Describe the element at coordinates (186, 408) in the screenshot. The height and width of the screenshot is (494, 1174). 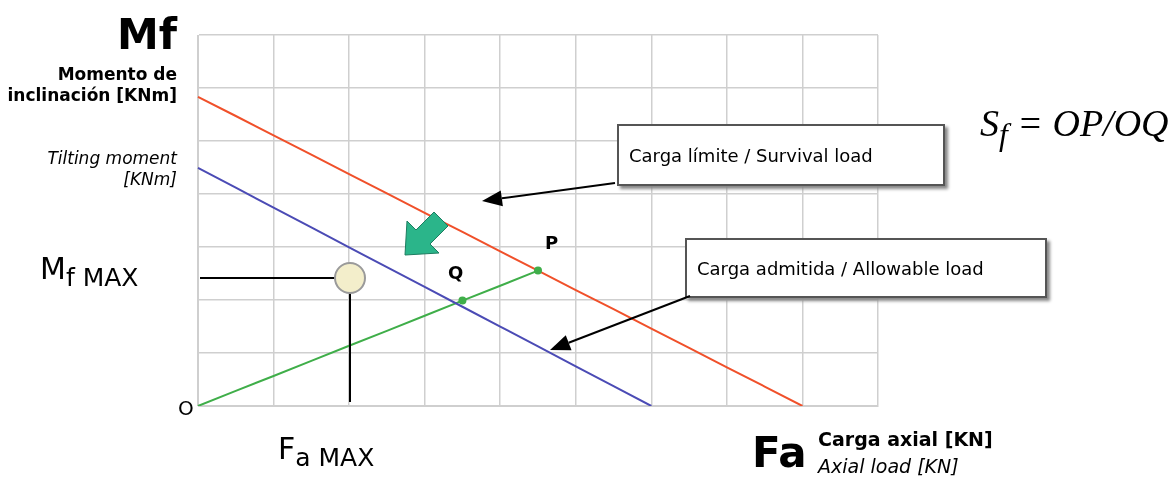
I see `text: O` at that location.